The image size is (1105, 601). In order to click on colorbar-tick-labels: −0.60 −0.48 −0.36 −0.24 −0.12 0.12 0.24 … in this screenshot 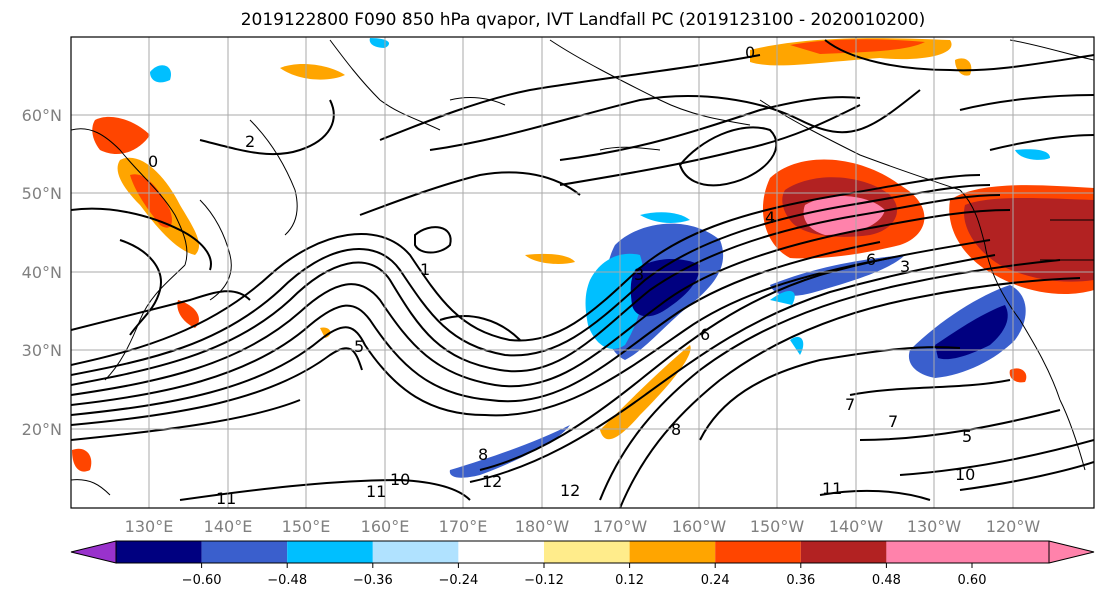, I will do `click(584, 580)`.